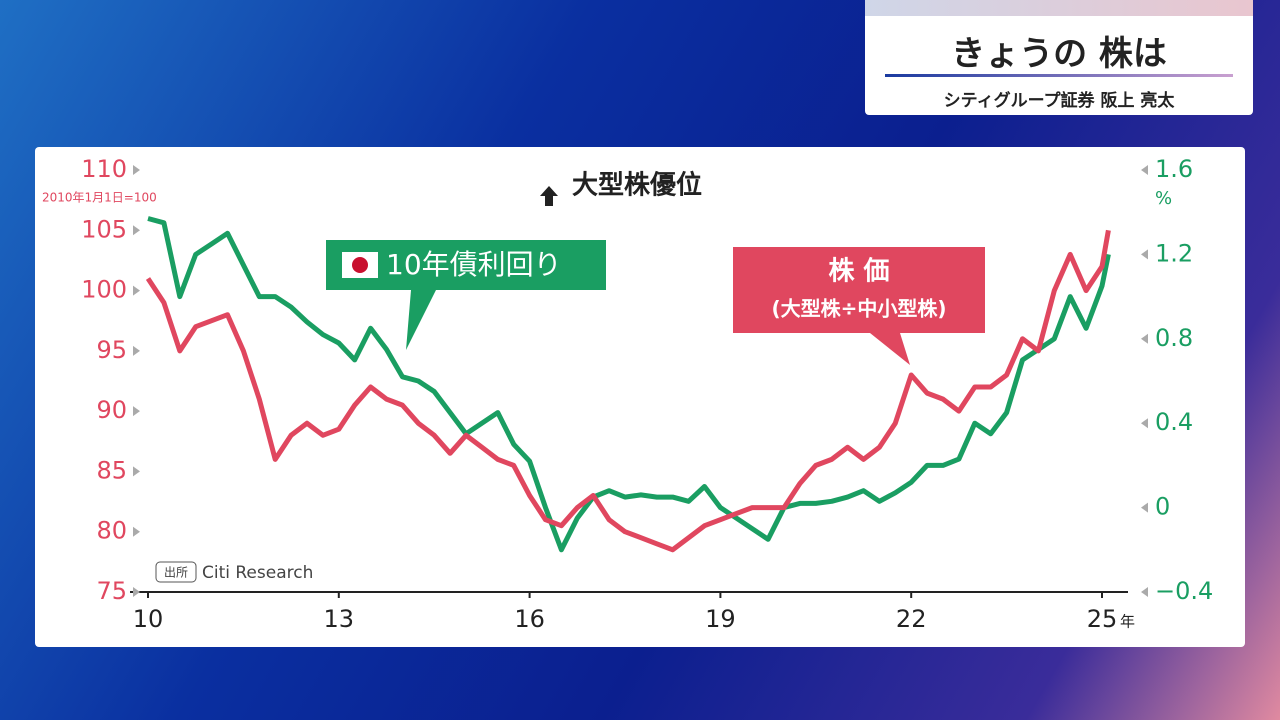 This screenshot has width=1280, height=720. Describe the element at coordinates (858, 309) in the screenshot. I see `price-note: (大型株÷中小型株)` at that location.